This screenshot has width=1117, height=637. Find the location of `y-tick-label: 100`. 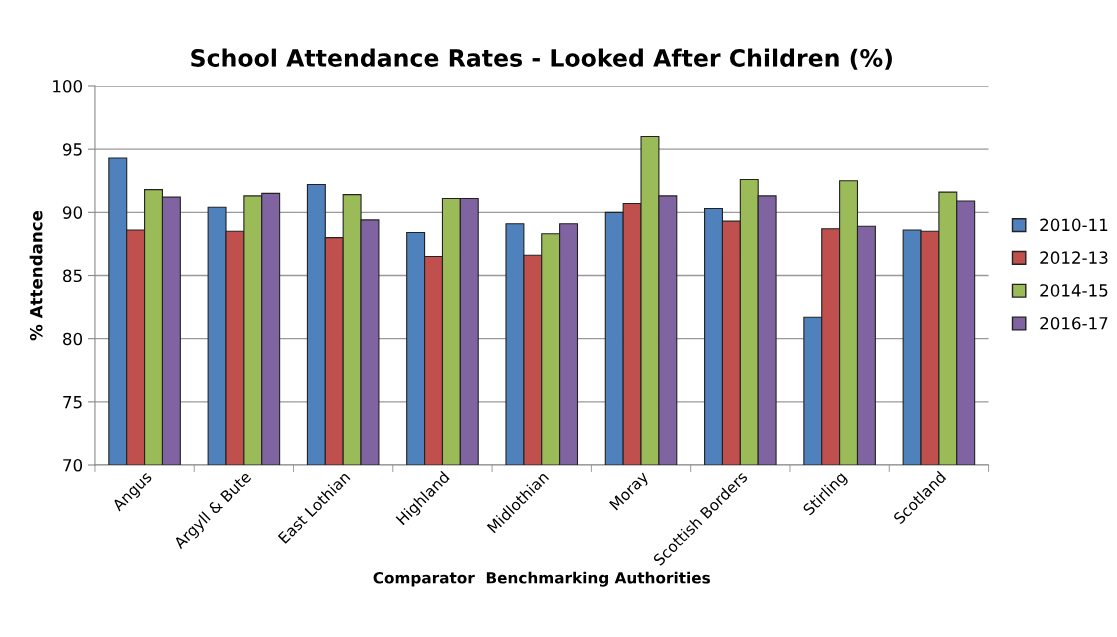

y-tick-label: 100 is located at coordinates (68, 86).